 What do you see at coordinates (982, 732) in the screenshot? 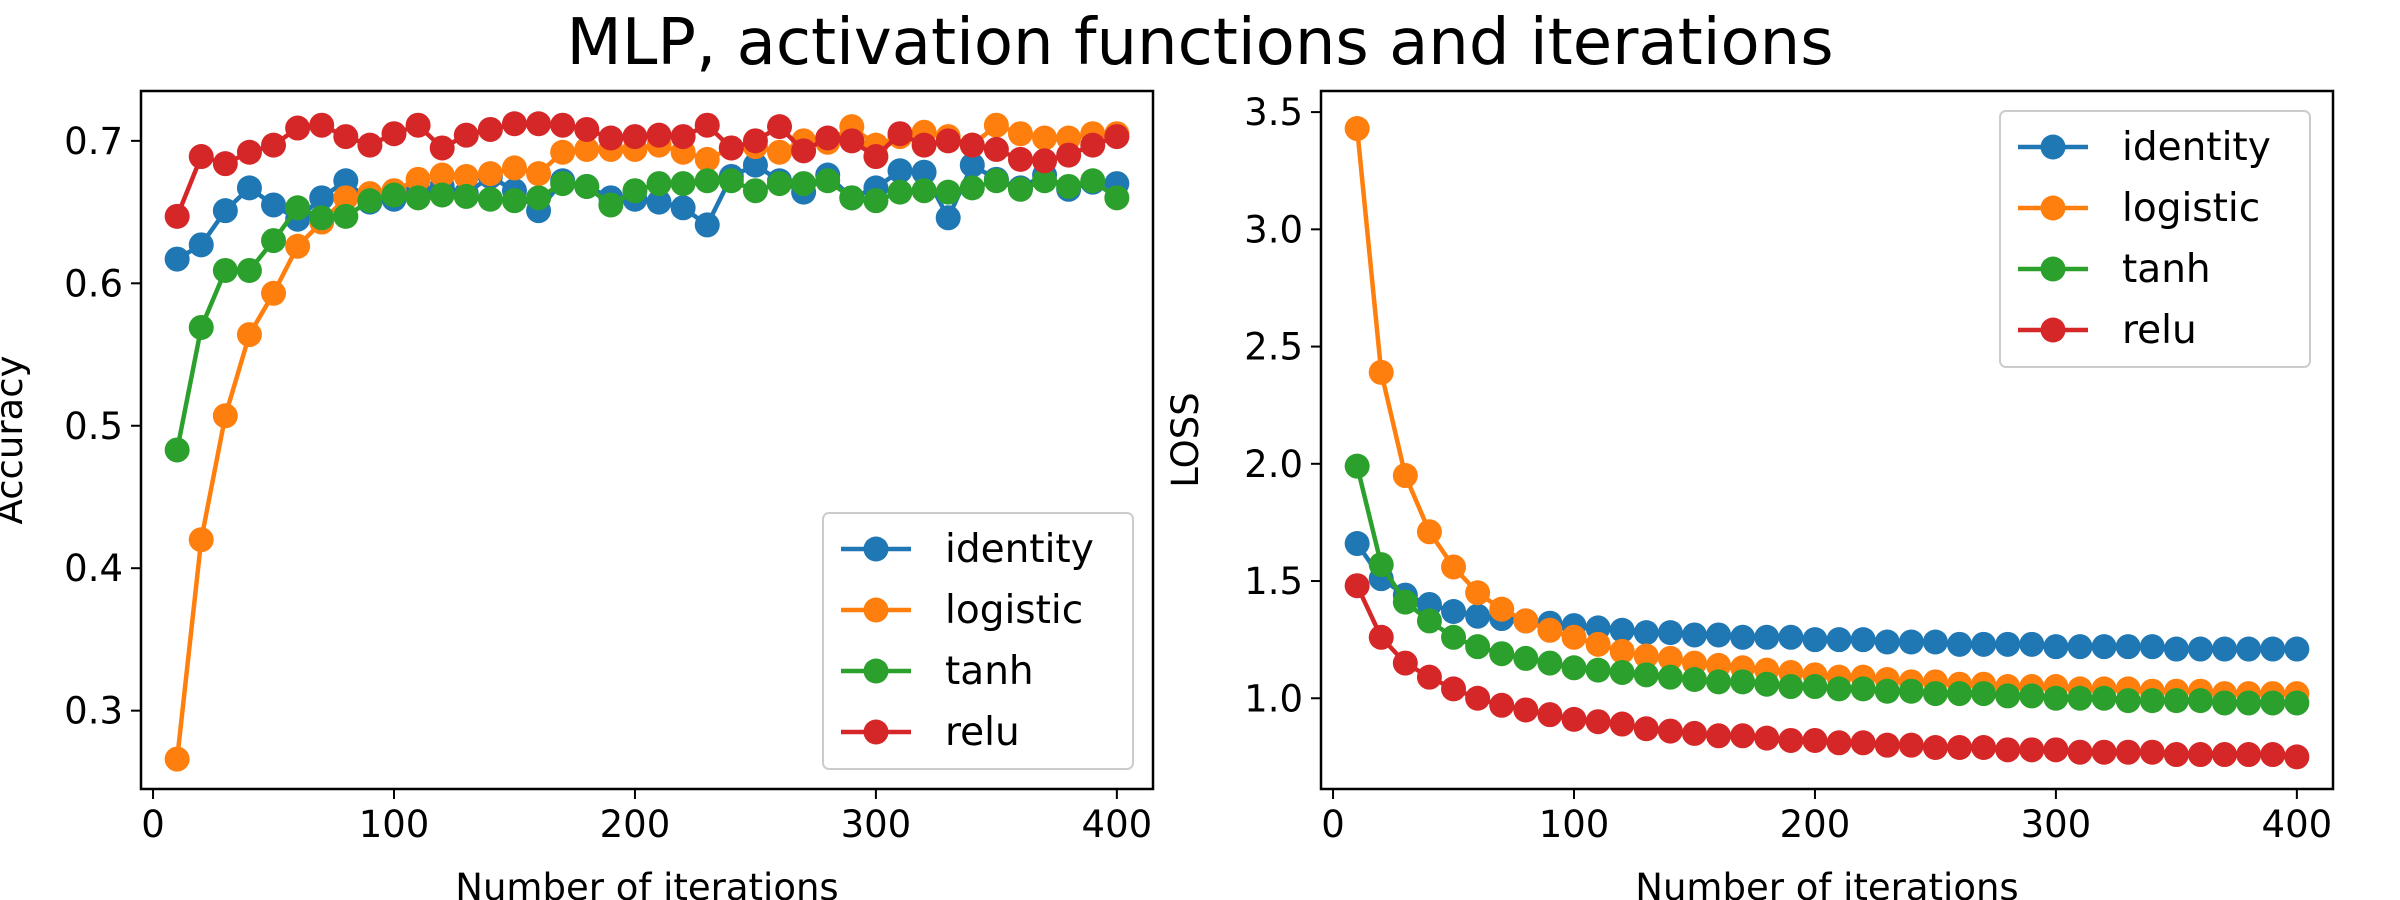
I see `accuracy-legend-label-relu: relu` at bounding box center [982, 732].